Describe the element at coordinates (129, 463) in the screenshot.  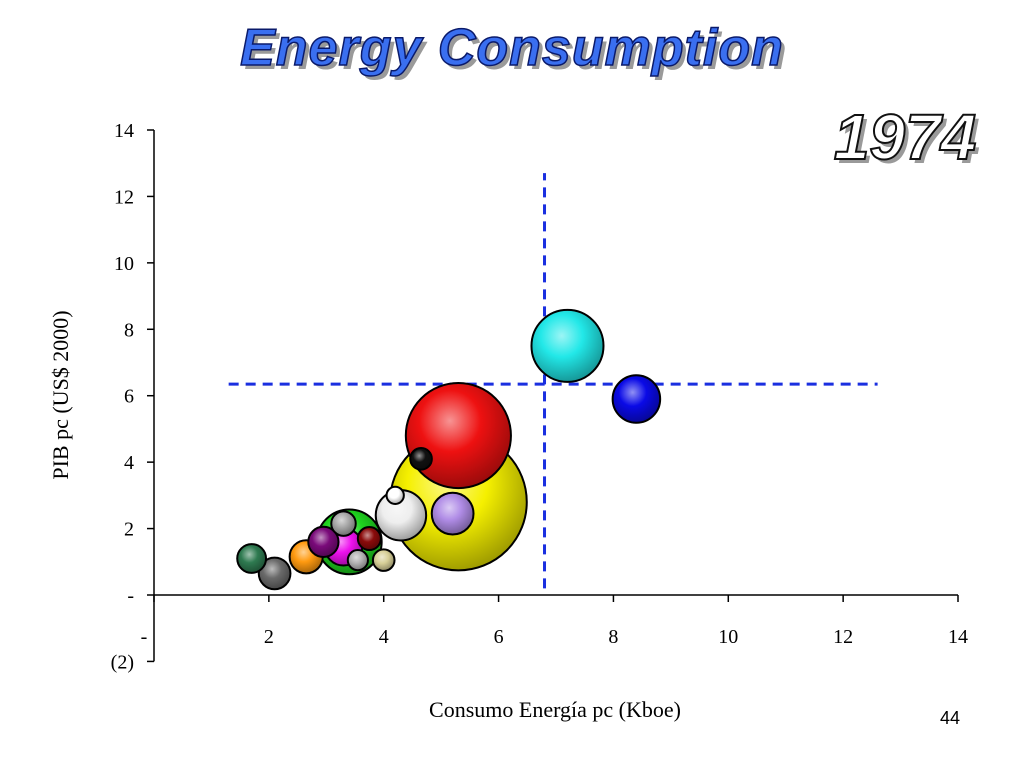
I see `y-tick-label: 4` at that location.